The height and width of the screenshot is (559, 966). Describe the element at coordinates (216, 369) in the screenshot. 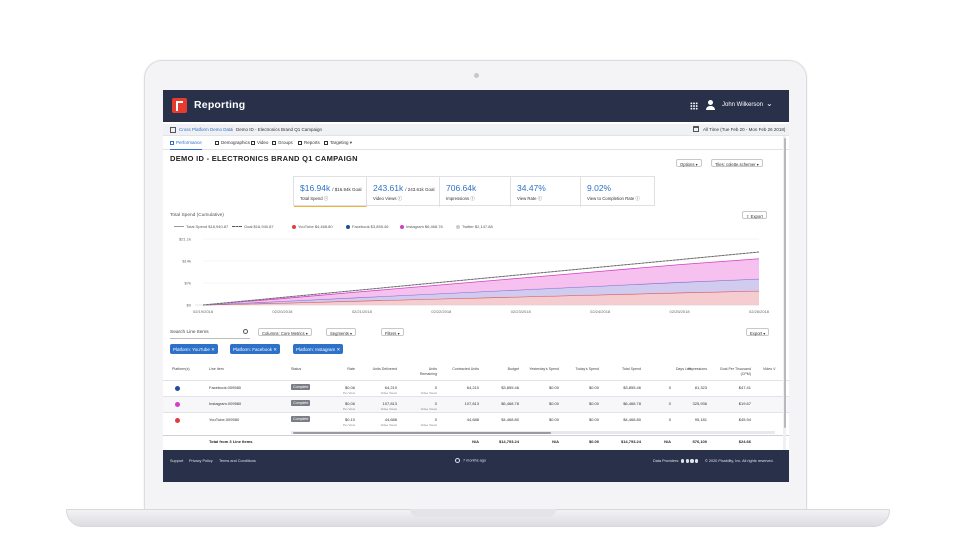

I see `column-header: Line Item` at that location.